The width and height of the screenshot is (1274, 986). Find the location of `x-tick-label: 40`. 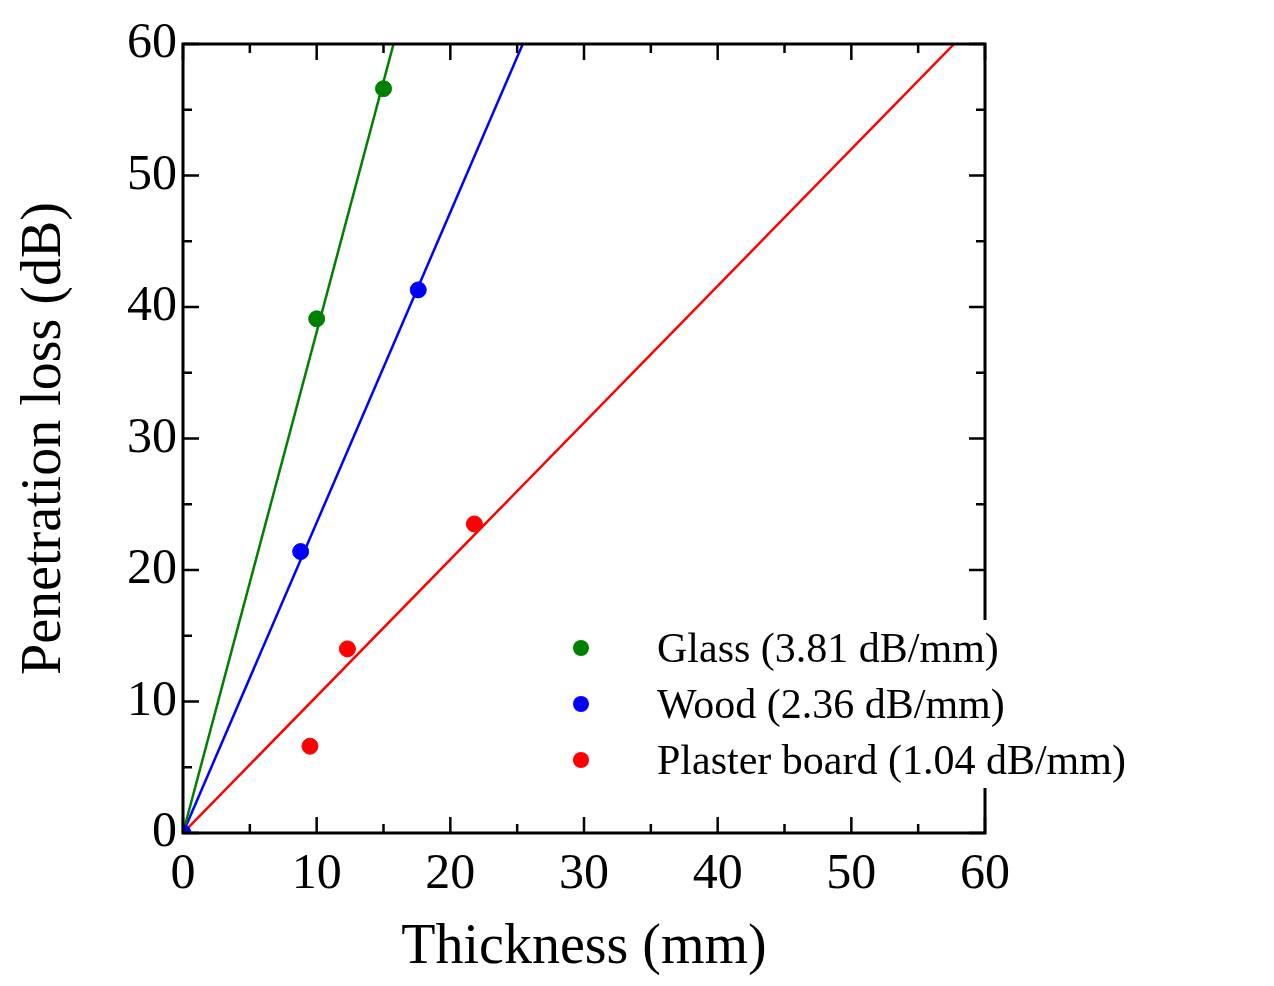

x-tick-label: 40 is located at coordinates (717, 871).